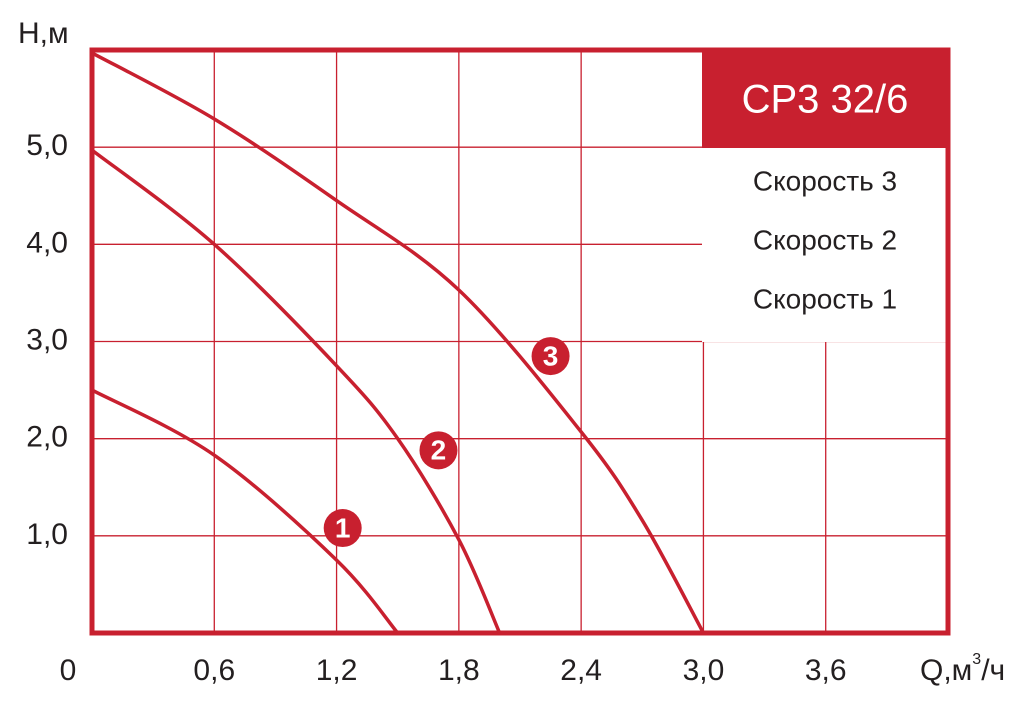 This screenshot has width=1028, height=705. What do you see at coordinates (47, 534) in the screenshot?
I see `y-tick-label: 1,0` at bounding box center [47, 534].